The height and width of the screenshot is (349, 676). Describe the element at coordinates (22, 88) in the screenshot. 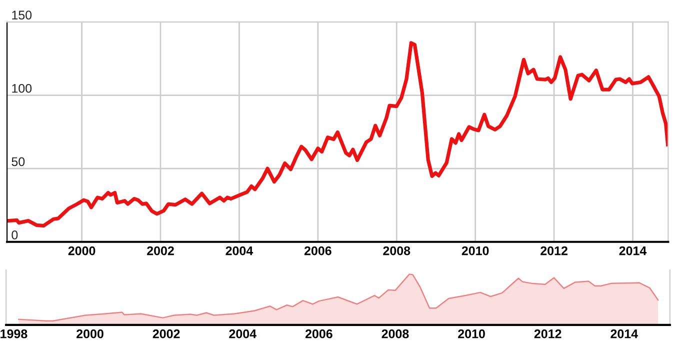

I see `y-tick-label: 100` at that location.